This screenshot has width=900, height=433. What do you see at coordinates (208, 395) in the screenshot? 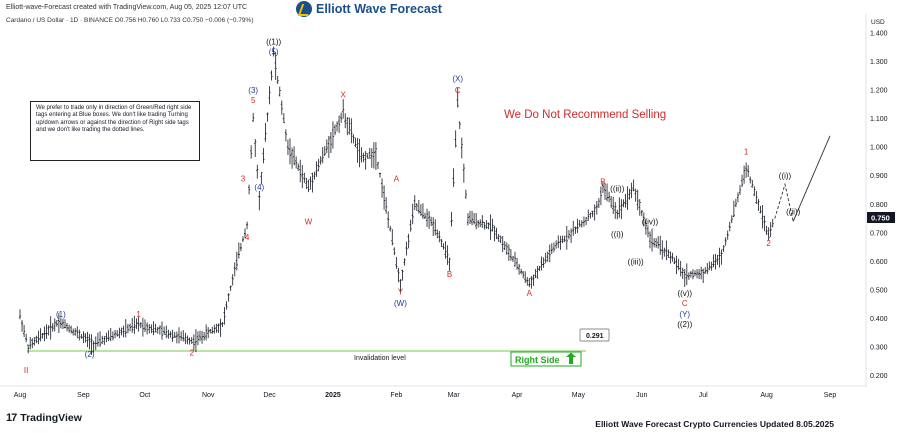
I see `x-tick-label: Nov` at bounding box center [208, 395].